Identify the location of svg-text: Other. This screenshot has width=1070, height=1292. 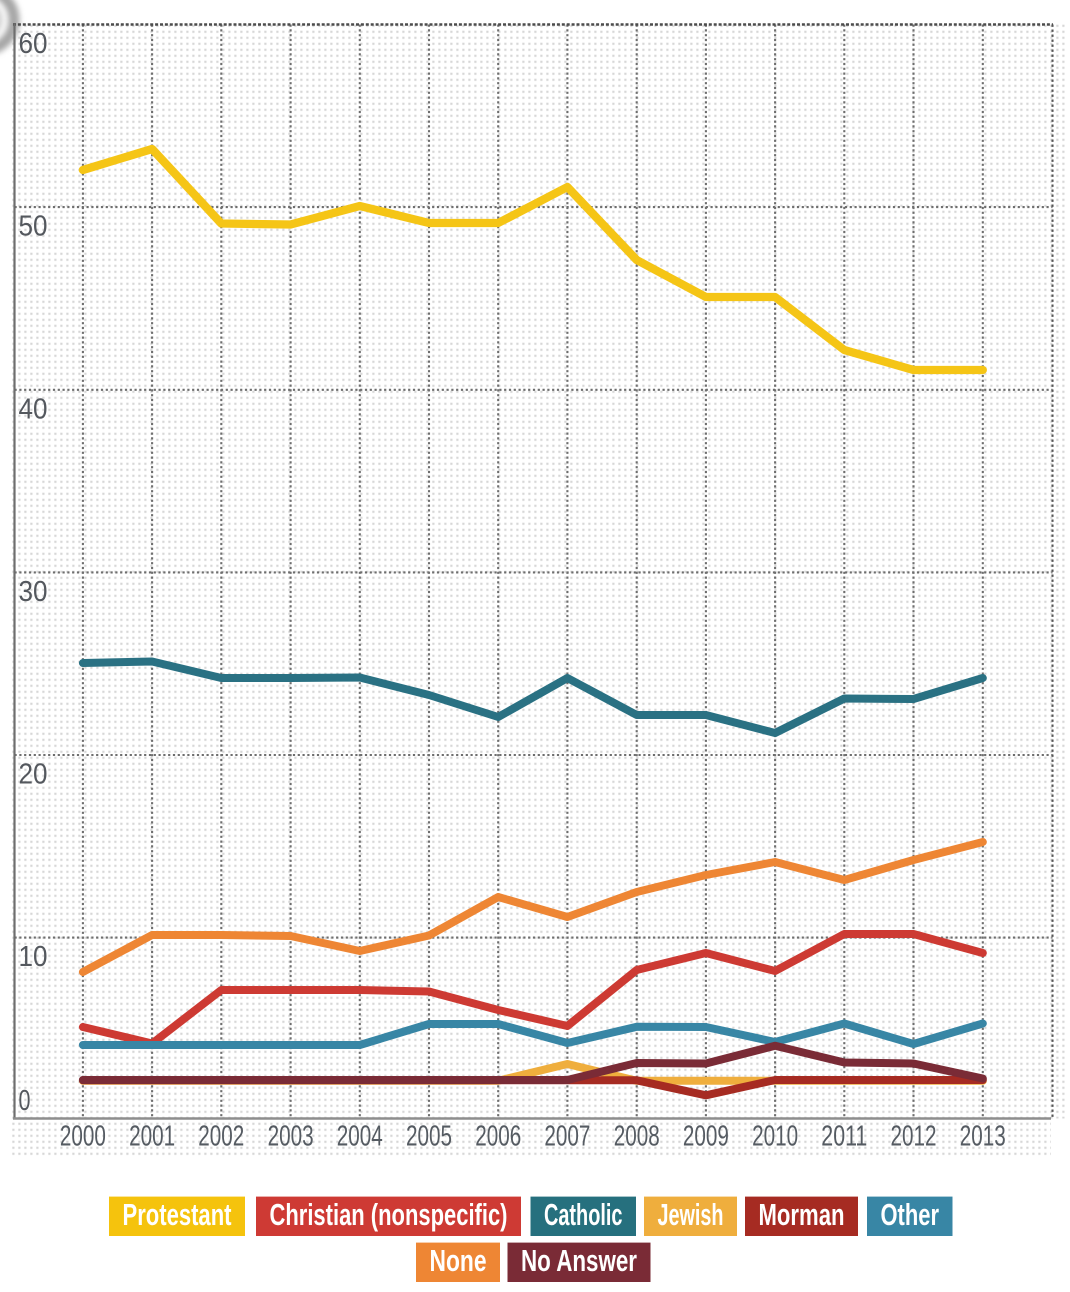
(910, 1215).